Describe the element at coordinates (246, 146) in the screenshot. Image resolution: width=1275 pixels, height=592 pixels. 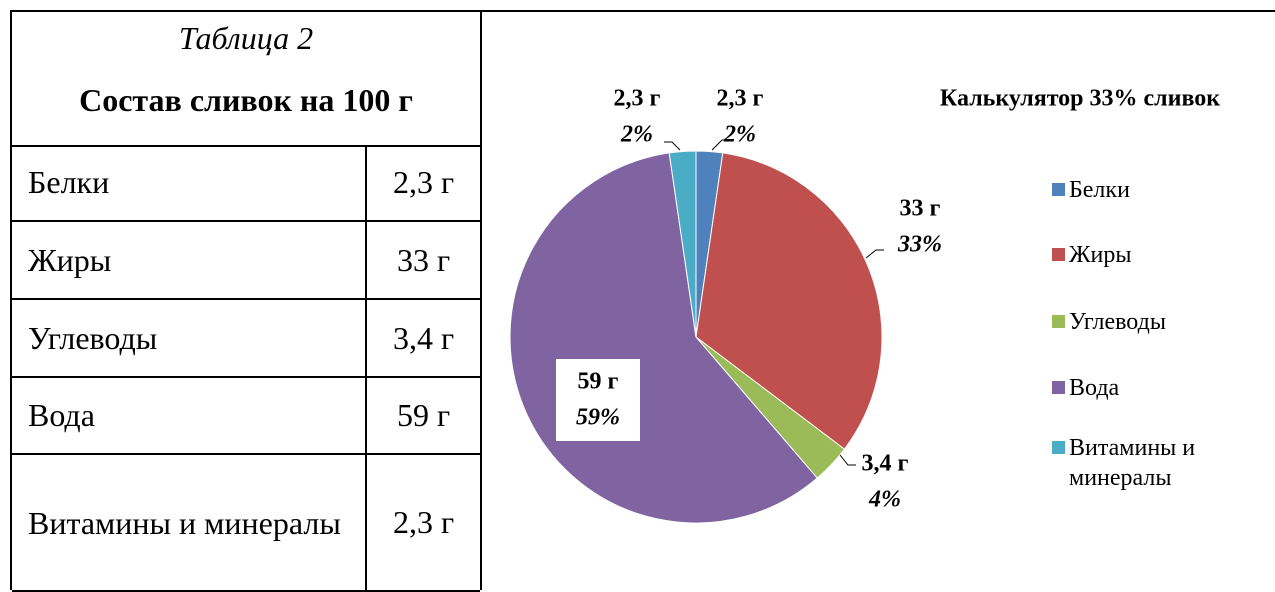
I see `header-bottom` at that location.